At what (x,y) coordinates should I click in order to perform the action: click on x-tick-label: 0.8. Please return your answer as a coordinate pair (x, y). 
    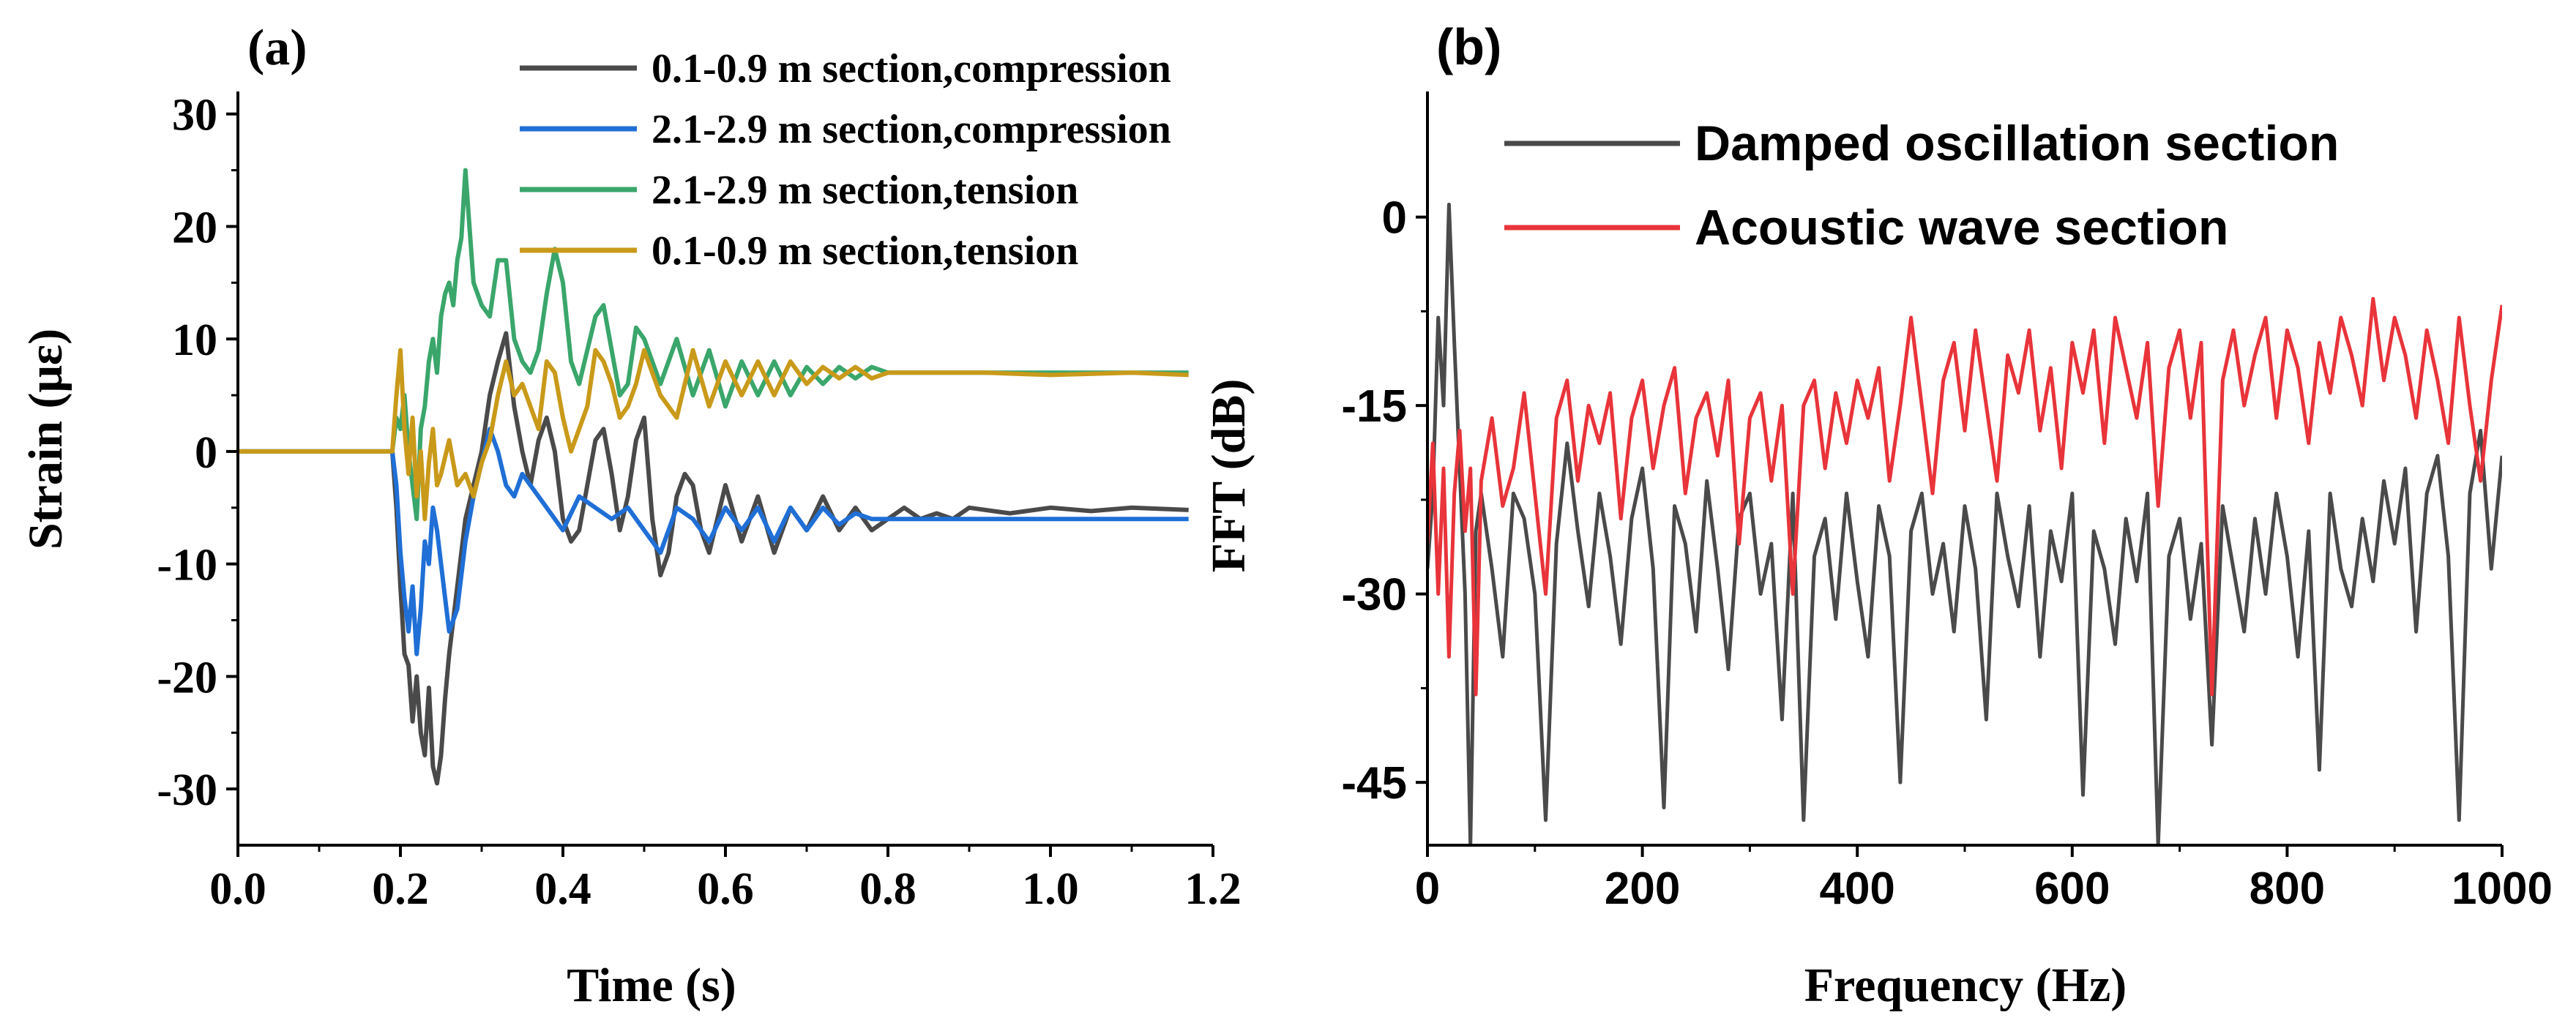
    Looking at the image, I should click on (887, 889).